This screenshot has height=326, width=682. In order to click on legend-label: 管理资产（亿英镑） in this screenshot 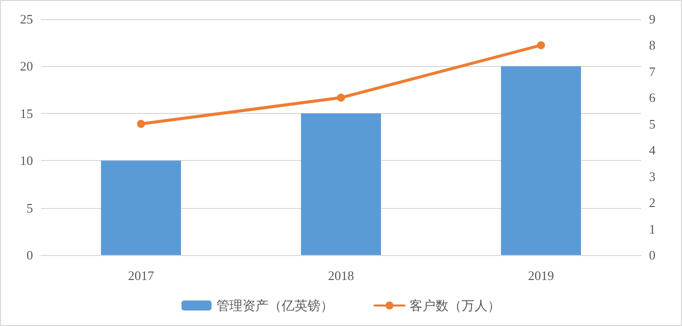, I will do `click(275, 305)`.